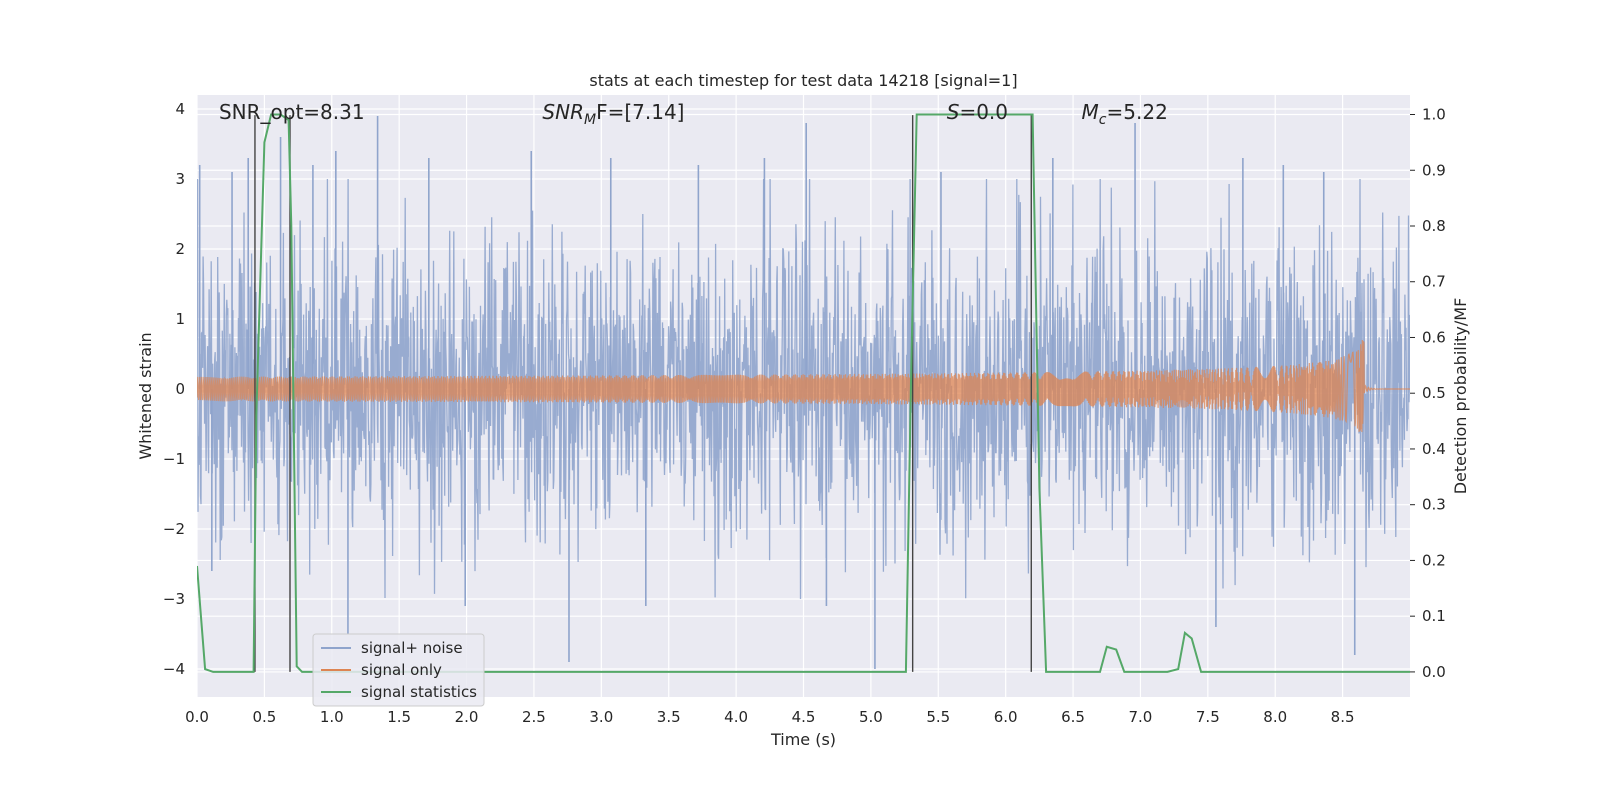 The image size is (1600, 800). I want to click on x-tick-label: 7.0, so click(1141, 717).